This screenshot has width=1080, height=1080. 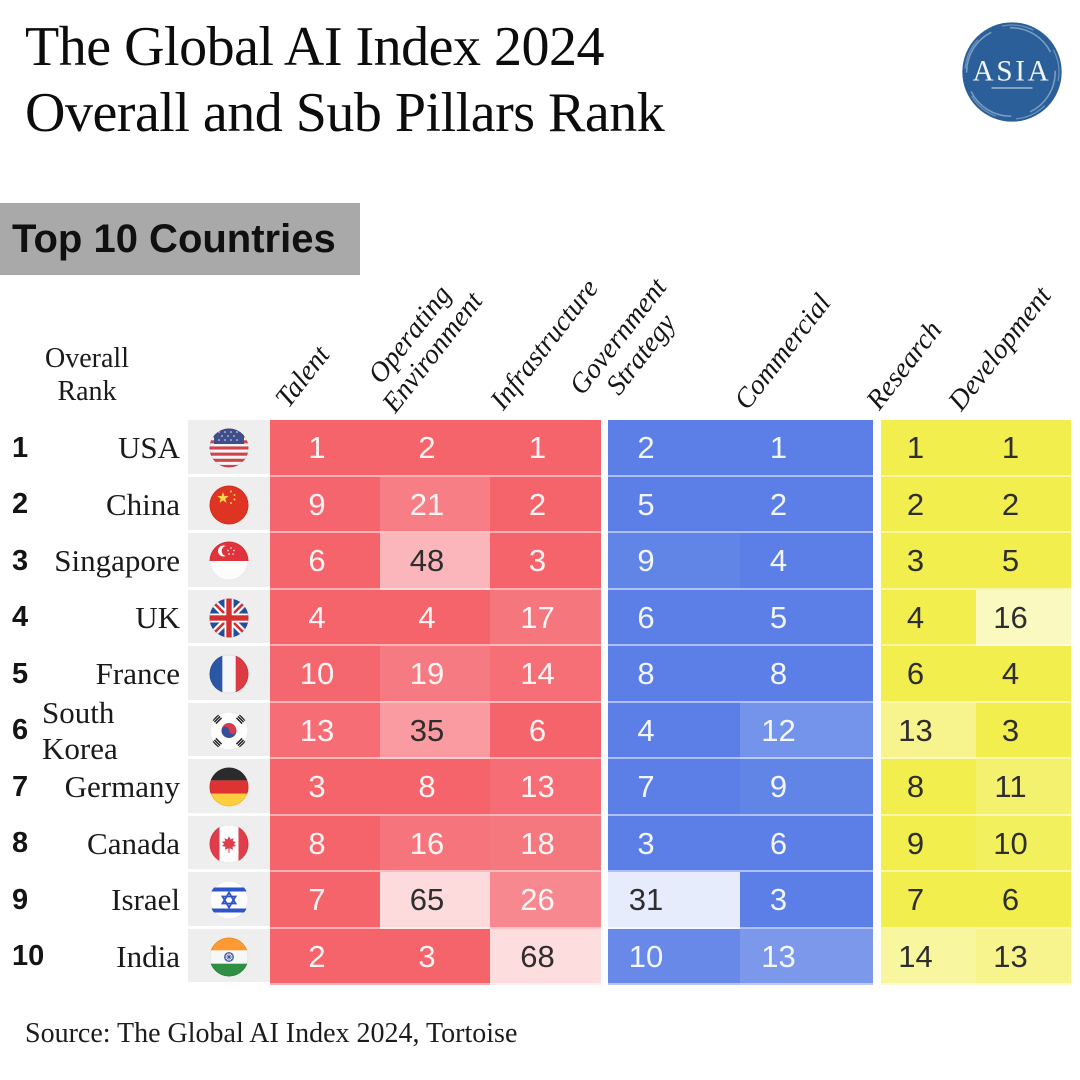 What do you see at coordinates (545, 900) in the screenshot?
I see `cell-israel-infrastructure: 26` at bounding box center [545, 900].